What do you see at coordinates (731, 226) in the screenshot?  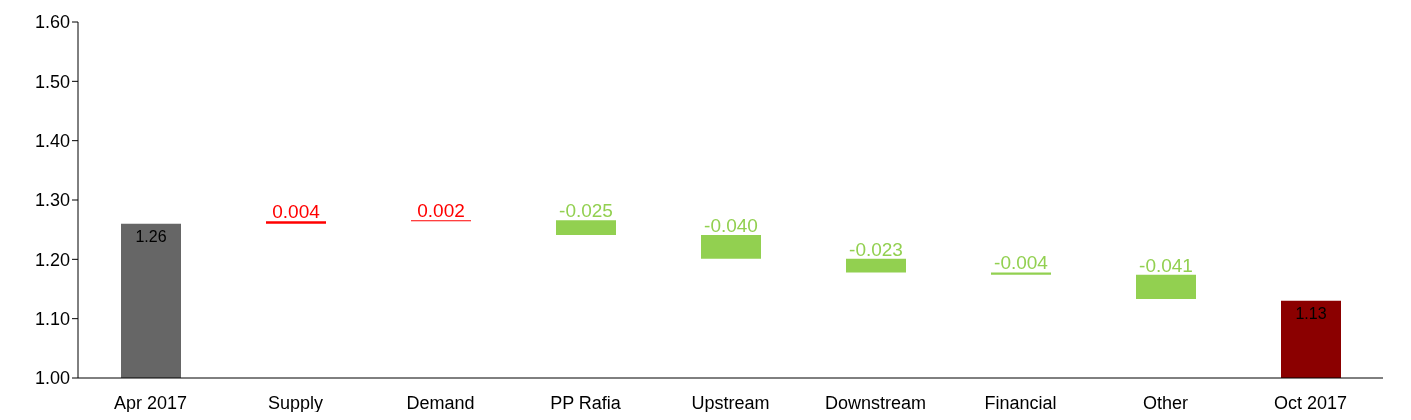 I see `data-label: -0.040` at bounding box center [731, 226].